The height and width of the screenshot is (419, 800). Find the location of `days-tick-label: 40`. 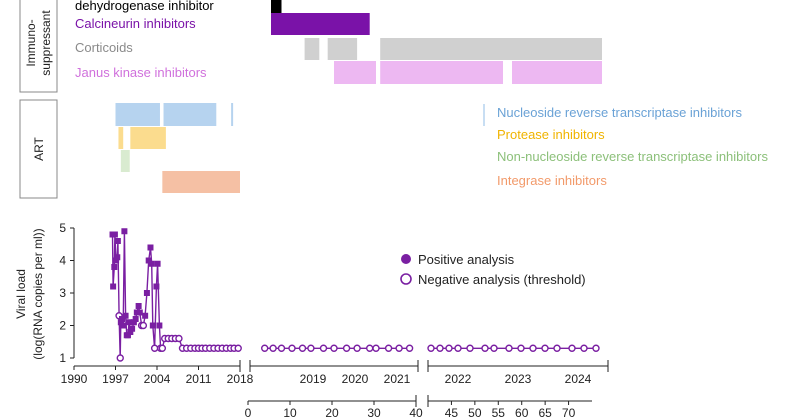

days-tick-label: 40 is located at coordinates (416, 412).